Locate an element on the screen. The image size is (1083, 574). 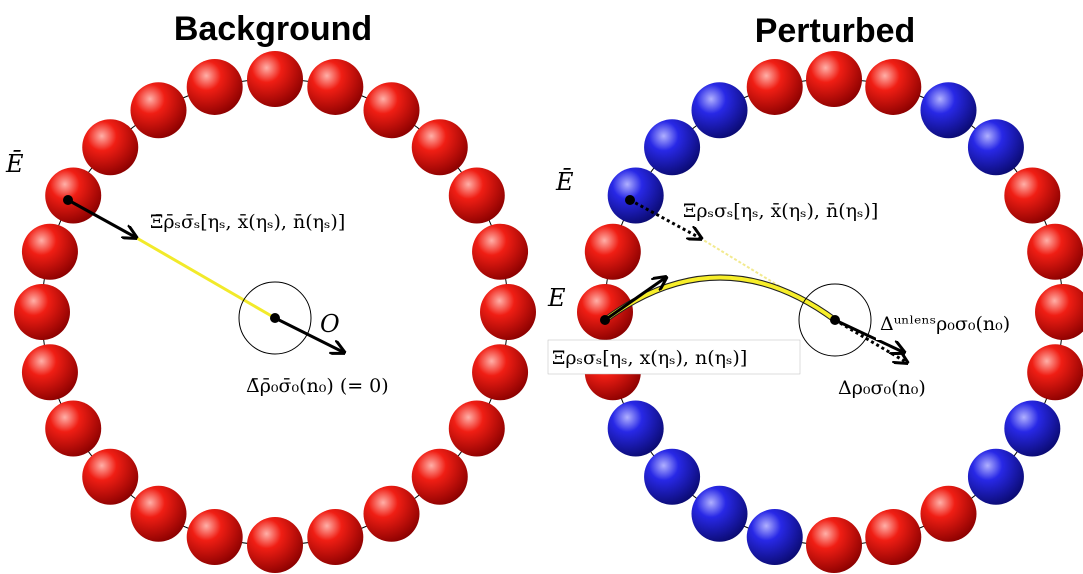
background-source-arrow is located at coordinates (664, 218).